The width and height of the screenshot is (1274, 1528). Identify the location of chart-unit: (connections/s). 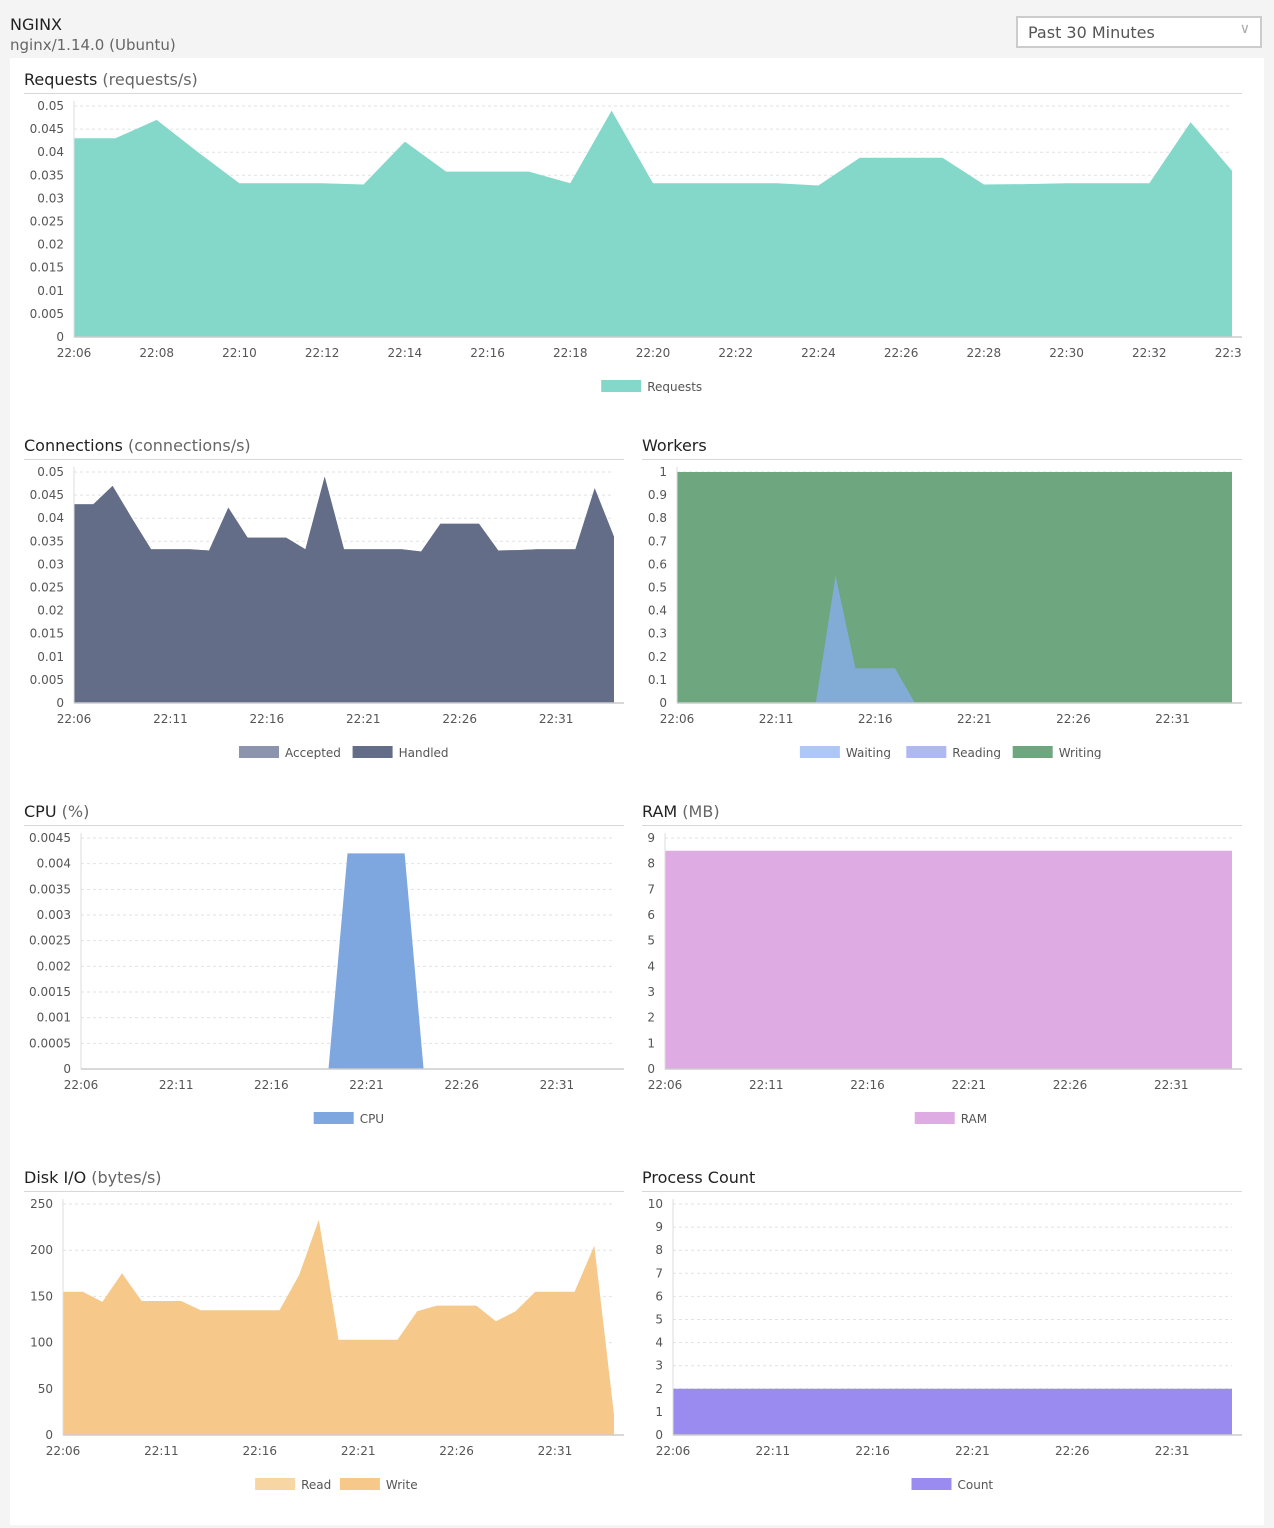
(186, 445).